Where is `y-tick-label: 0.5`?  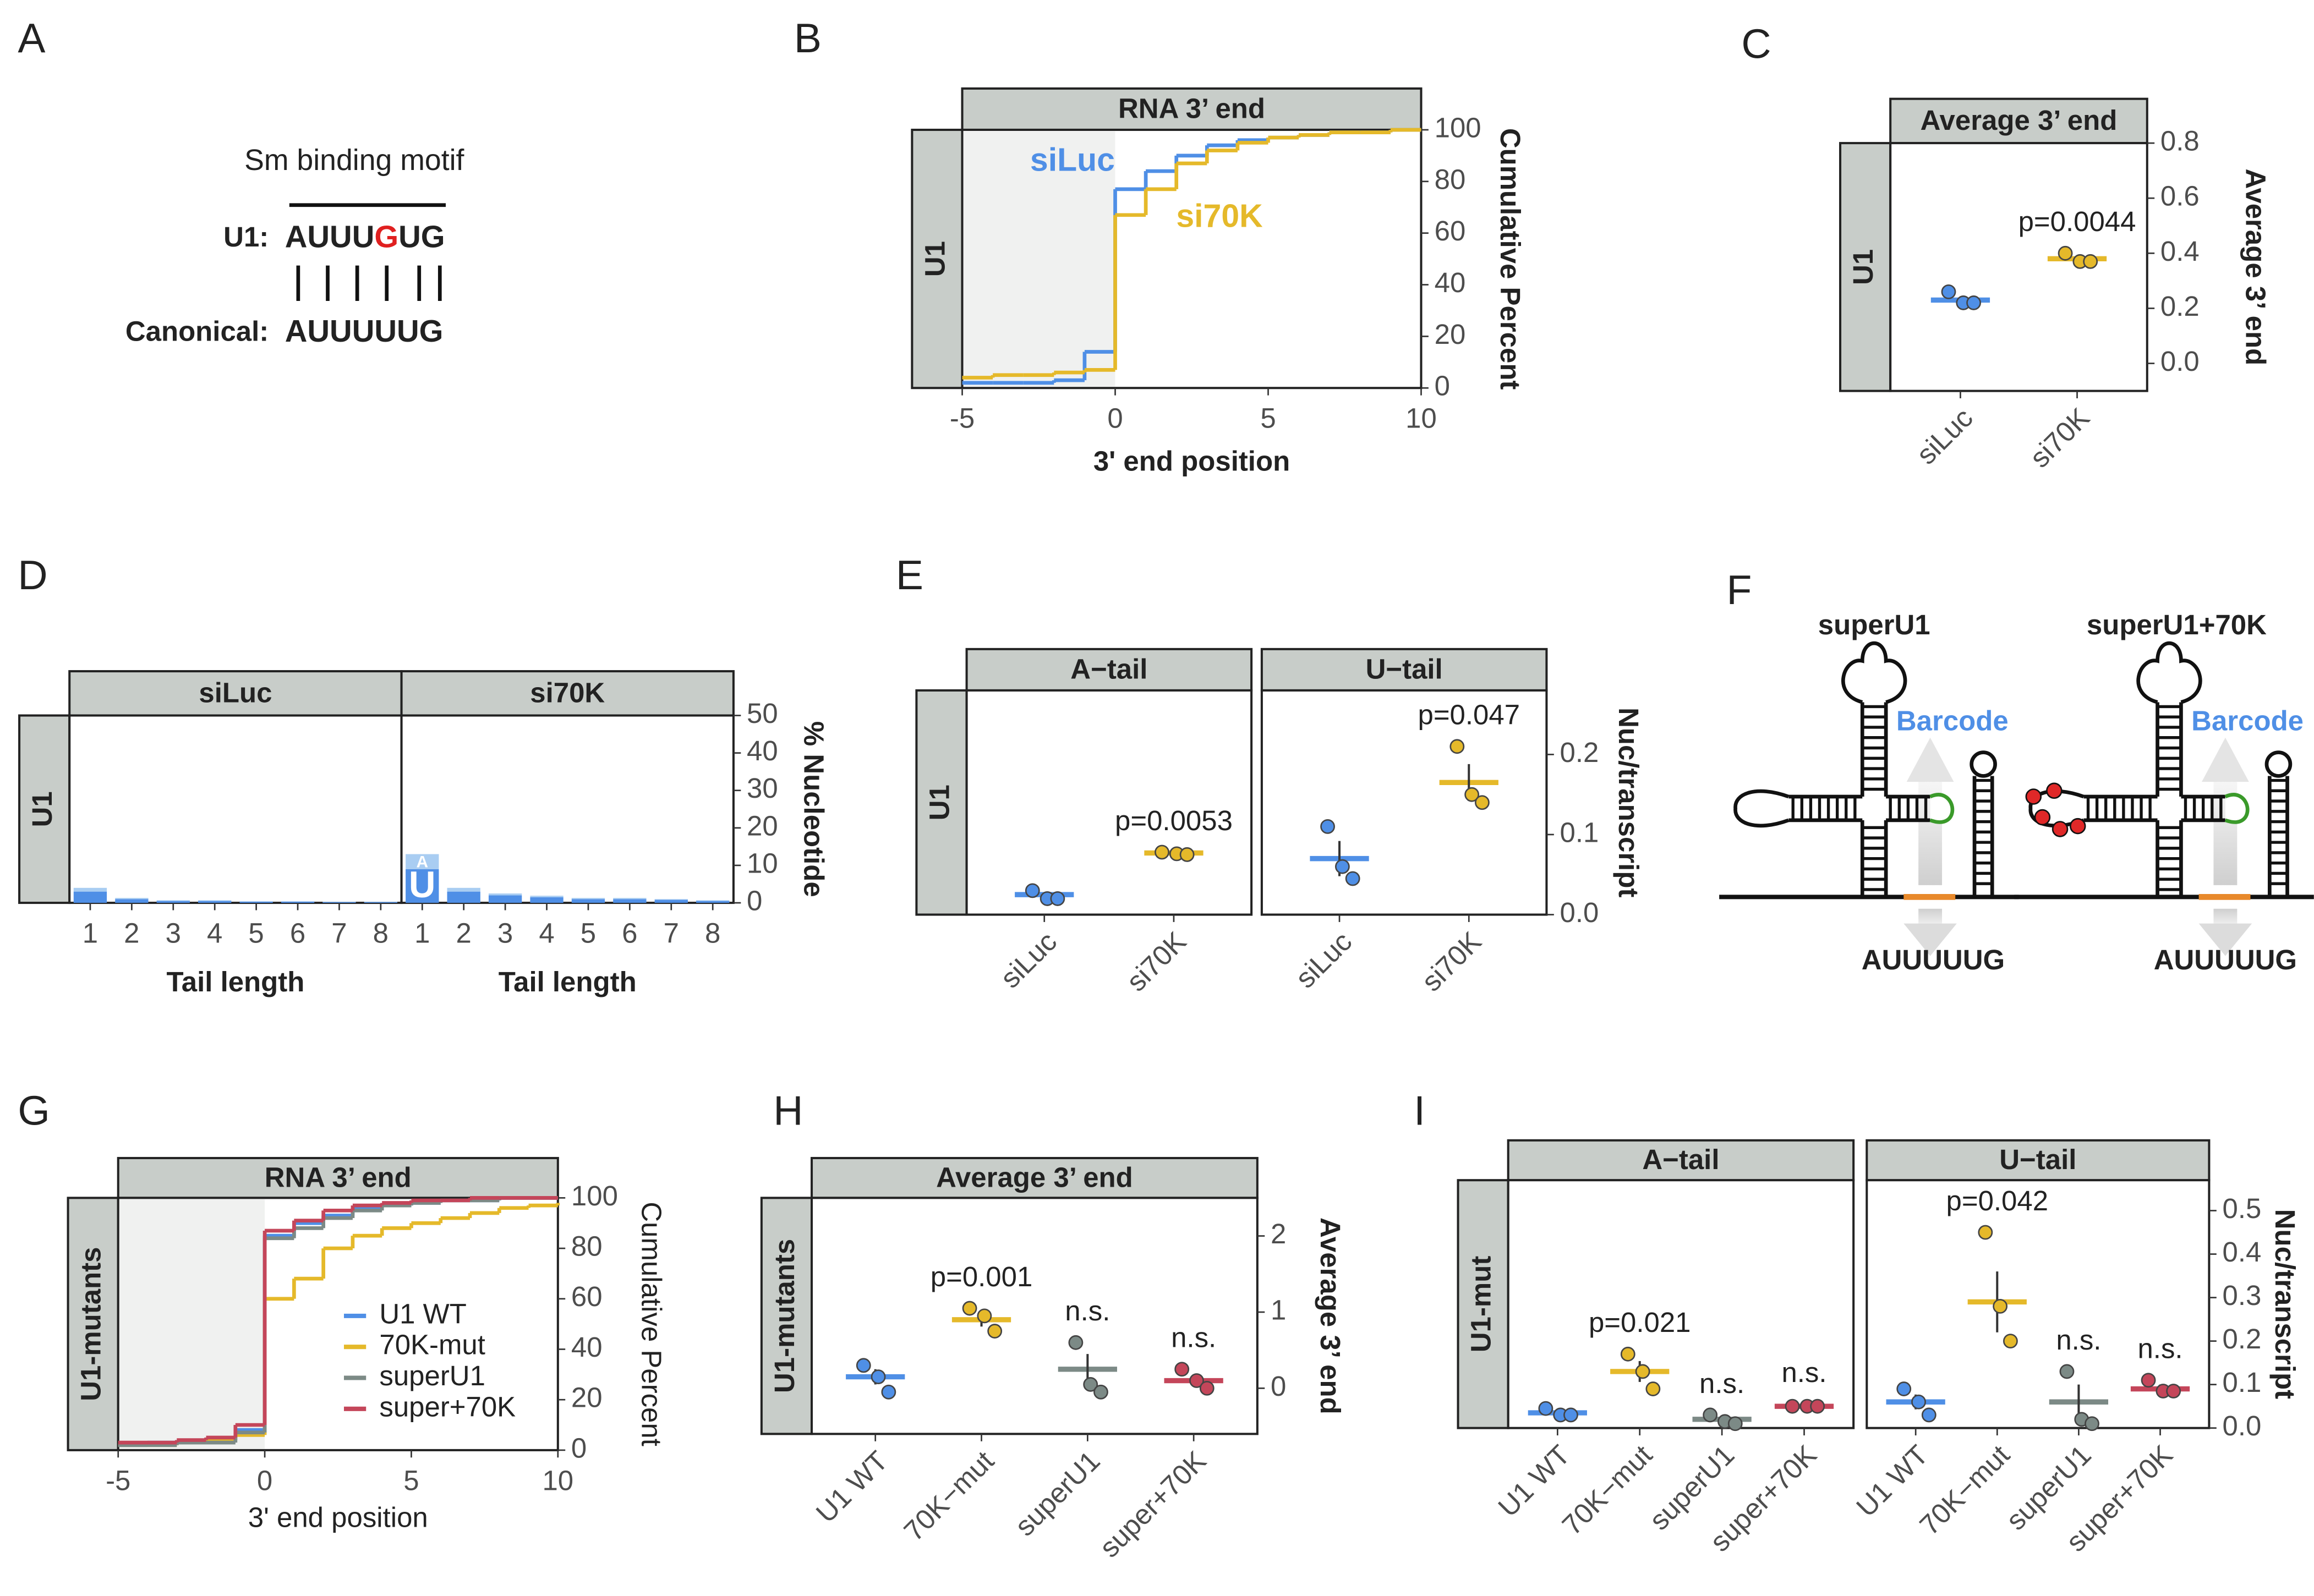 y-tick-label: 0.5 is located at coordinates (2243, 1208).